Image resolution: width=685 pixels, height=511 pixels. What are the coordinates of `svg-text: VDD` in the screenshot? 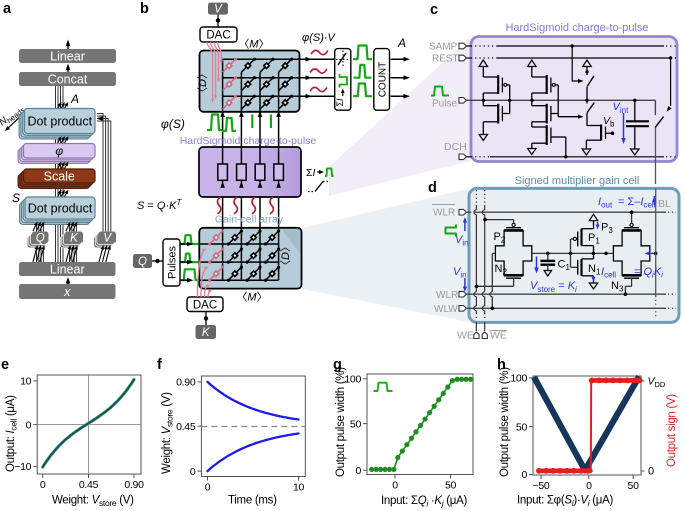 It's located at (657, 383).